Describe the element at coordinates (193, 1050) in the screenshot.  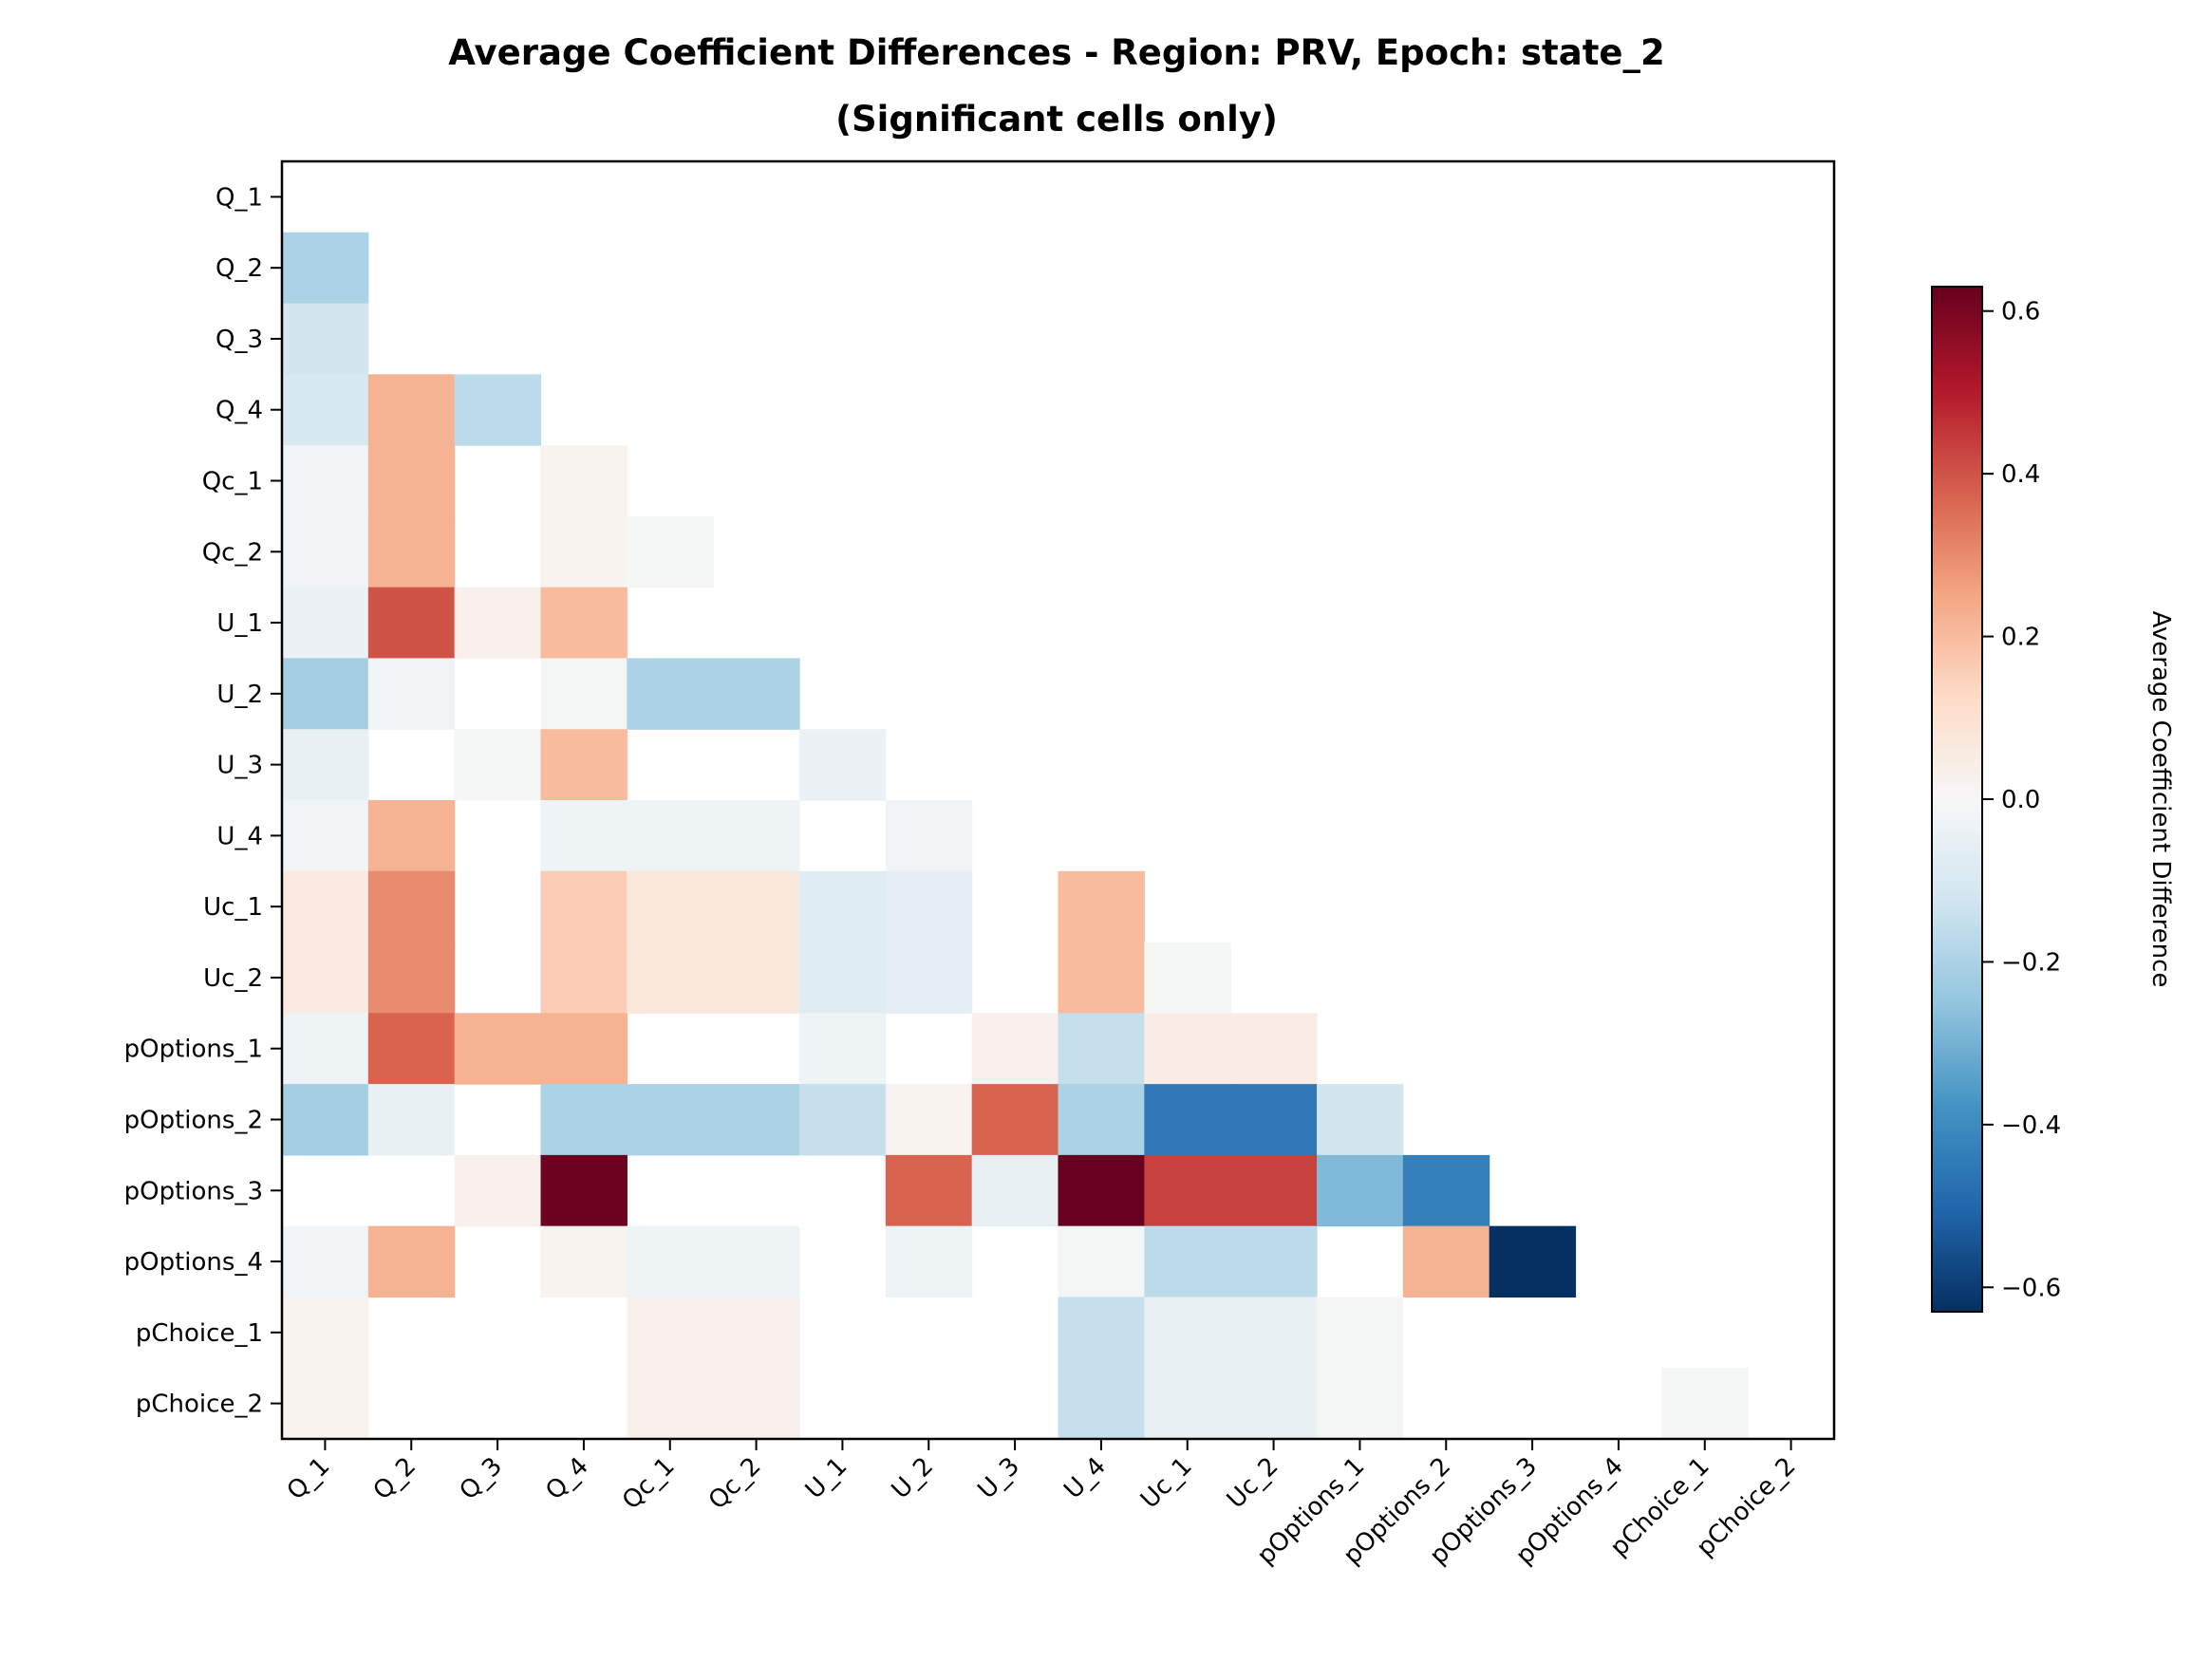
I see `y-tick-label: pOptions_1` at that location.